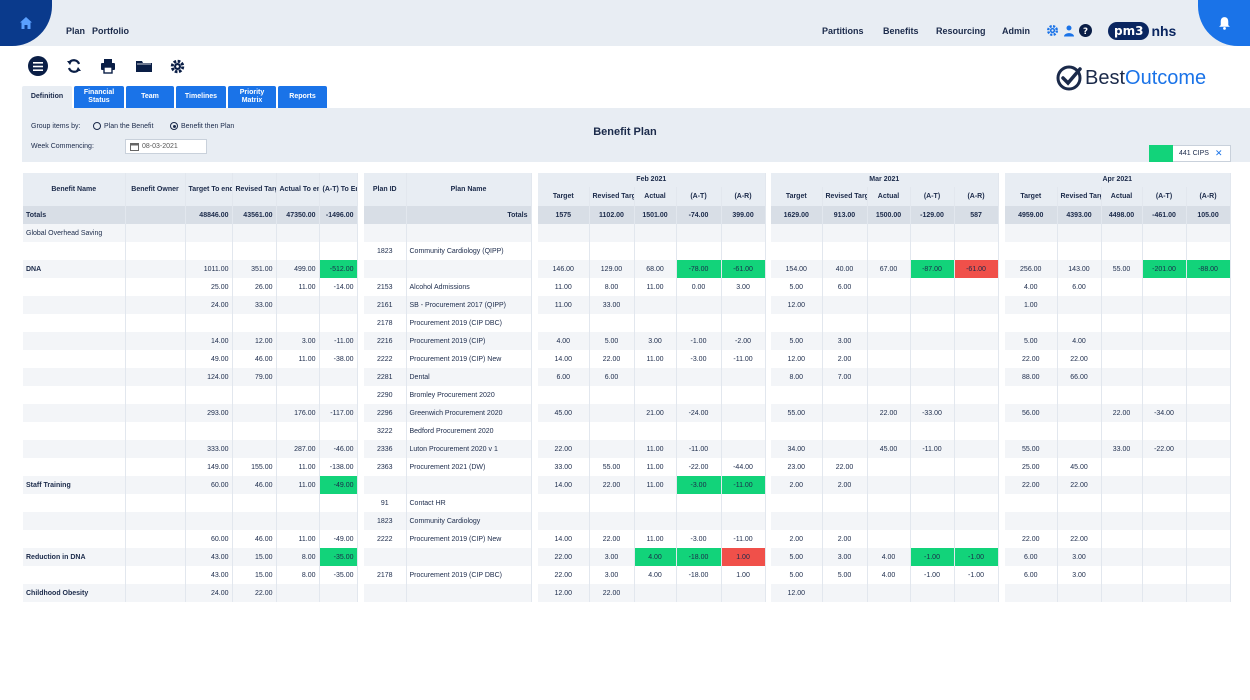 The height and width of the screenshot is (700, 1250). What do you see at coordinates (209, 189) in the screenshot?
I see `column-header: Target To end` at bounding box center [209, 189].